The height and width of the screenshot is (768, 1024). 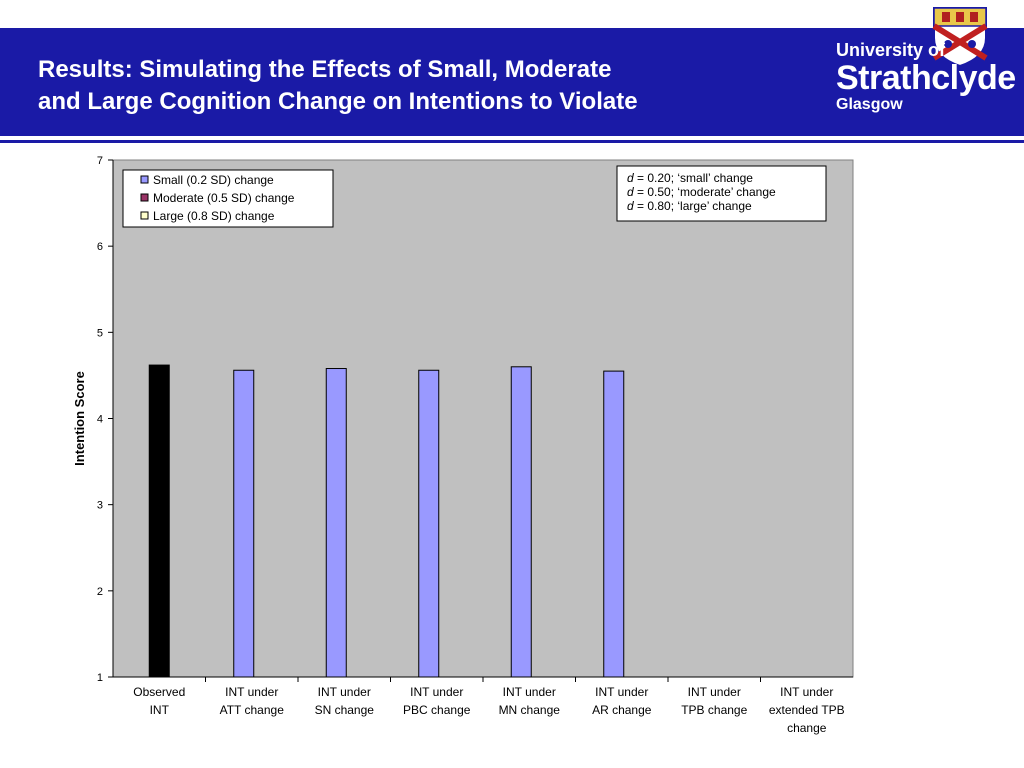 I want to click on x-tick-label-line: change, so click(x=807, y=728).